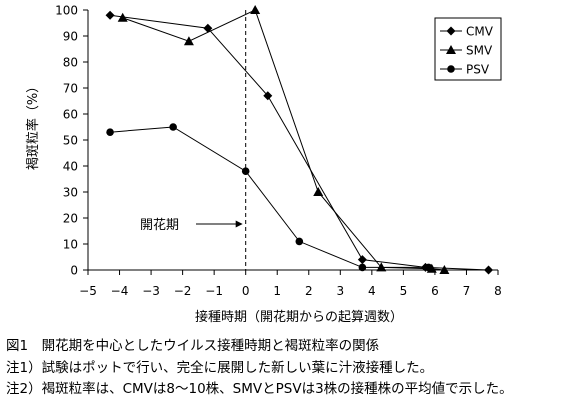 This screenshot has width=584, height=407. Describe the element at coordinates (70, 115) in the screenshot. I see `y-tick-label: 60` at that location.